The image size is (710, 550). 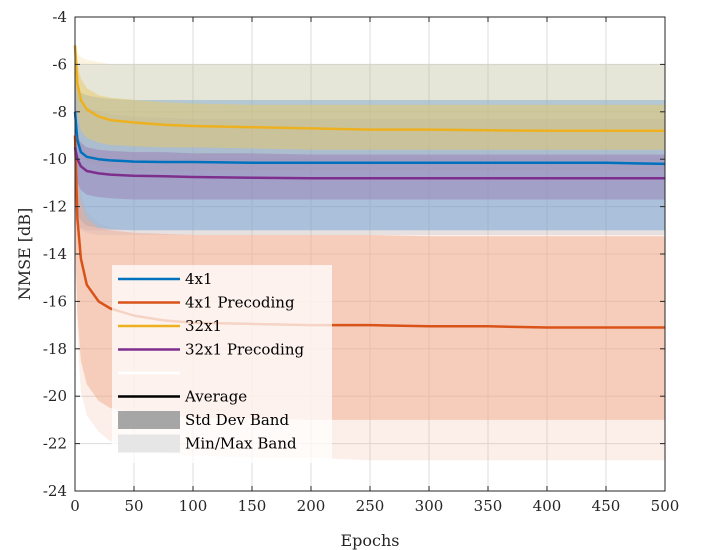 What do you see at coordinates (55, 159) in the screenshot?
I see `y-tick-label: -10` at bounding box center [55, 159].